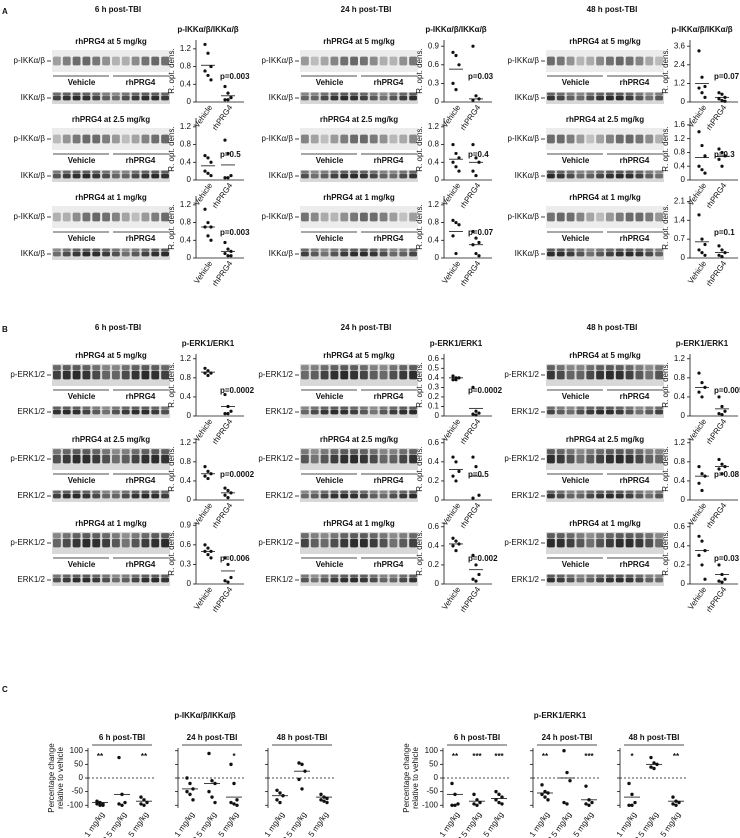  Describe the element at coordinates (33, 175) in the screenshot. I see `blot-label: IKKα/β` at that location.